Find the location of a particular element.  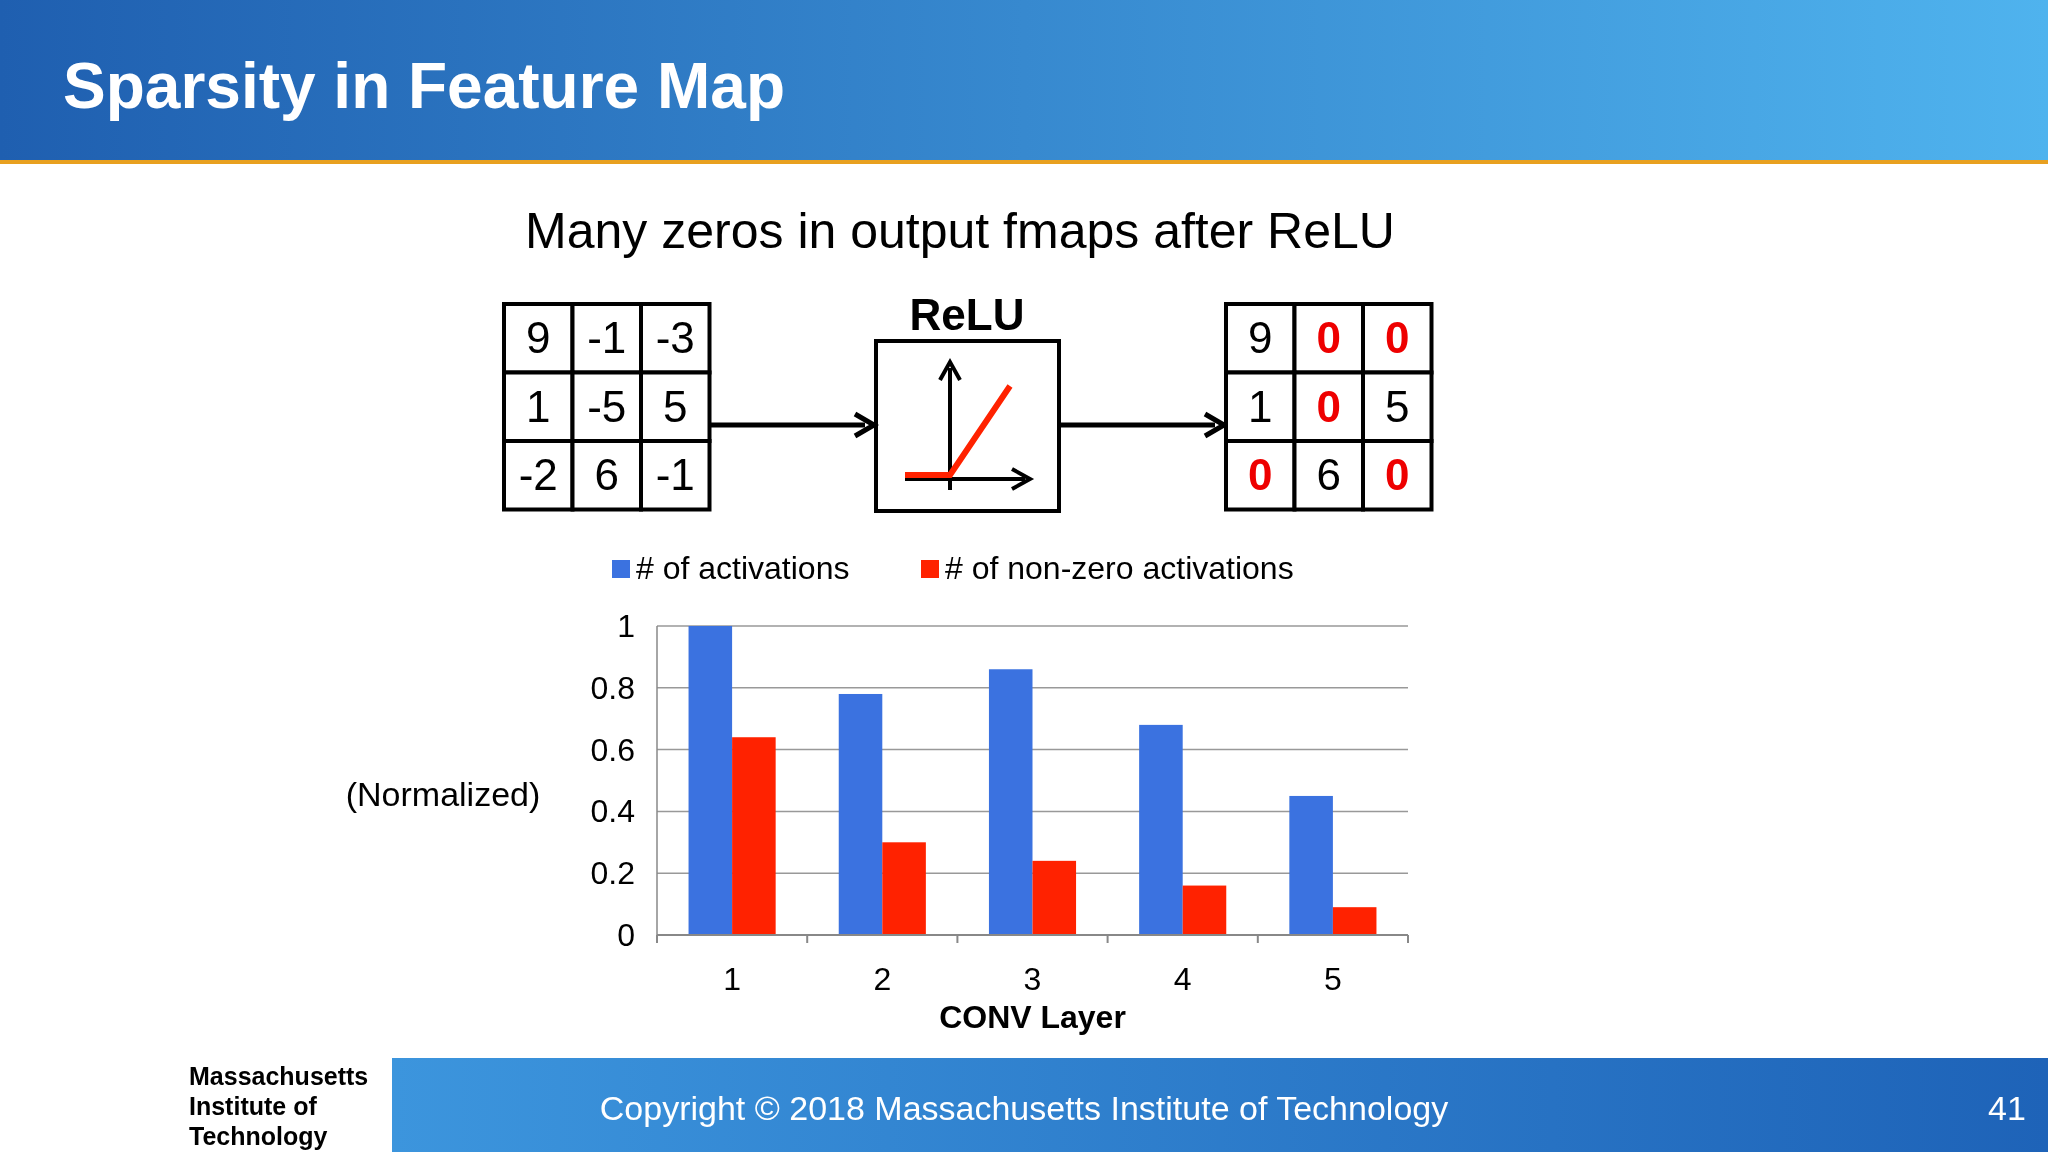

text: 41 is located at coordinates (2007, 1108).